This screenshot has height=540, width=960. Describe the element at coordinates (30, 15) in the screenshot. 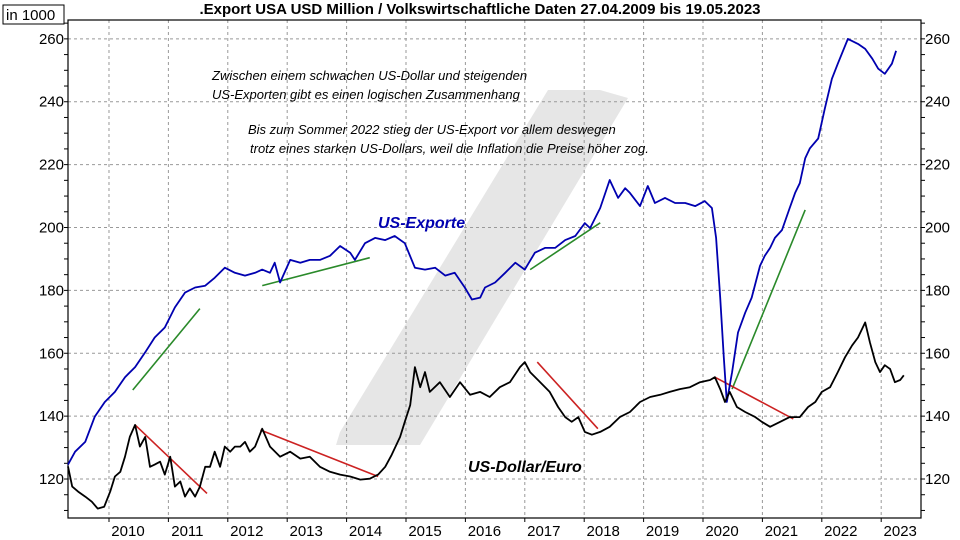

I see `unit-label: in 1000` at that location.